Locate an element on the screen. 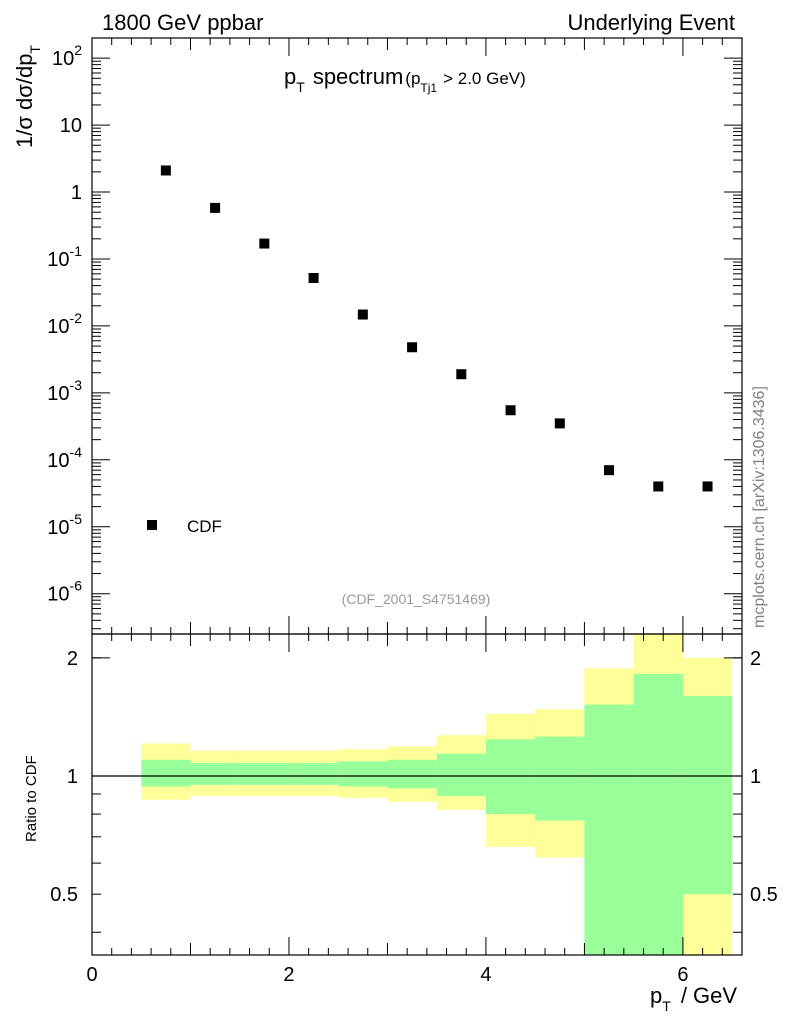 The image size is (786, 1024). y-axis-label: 1/σ dσ/dpT is located at coordinates (27, 96).